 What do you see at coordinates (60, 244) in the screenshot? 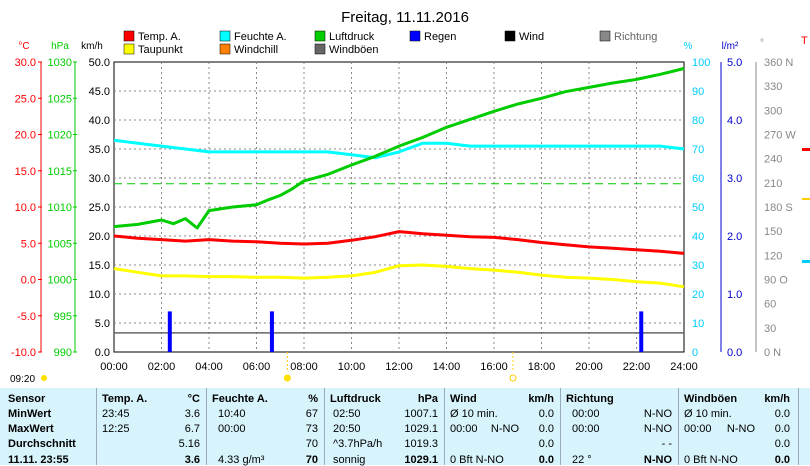
I see `y-tick-label: 1005` at bounding box center [60, 244].